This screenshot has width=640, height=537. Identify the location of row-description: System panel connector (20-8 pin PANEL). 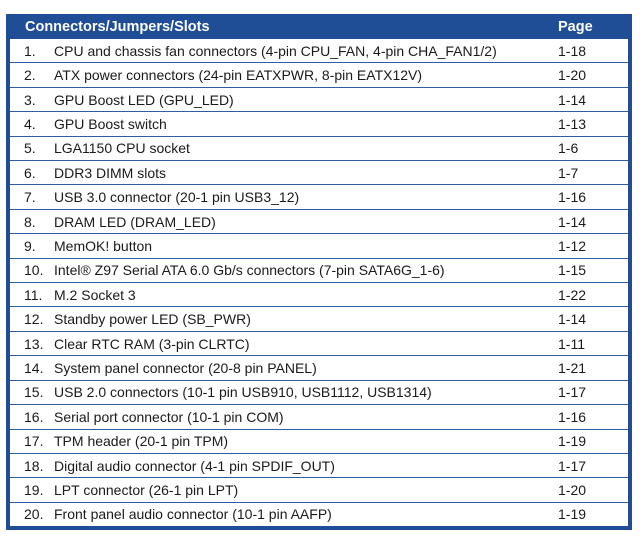
(185, 367).